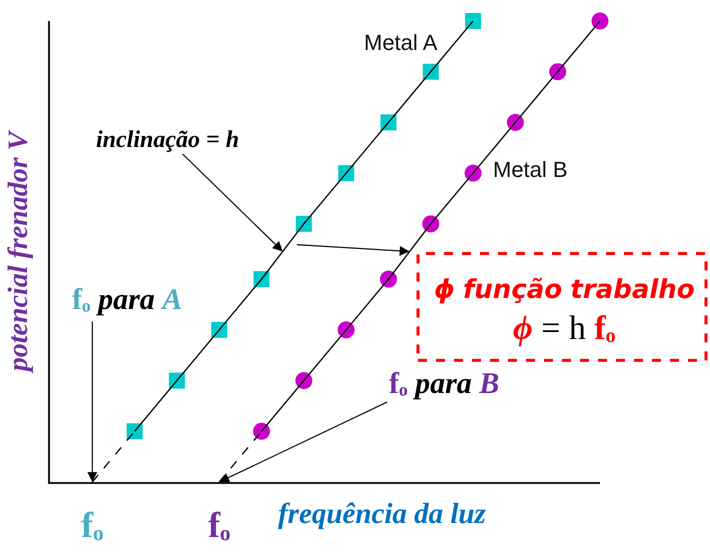 This screenshot has height=557, width=710. What do you see at coordinates (127, 299) in the screenshot?
I see `annotation: fₒ para A` at bounding box center [127, 299].